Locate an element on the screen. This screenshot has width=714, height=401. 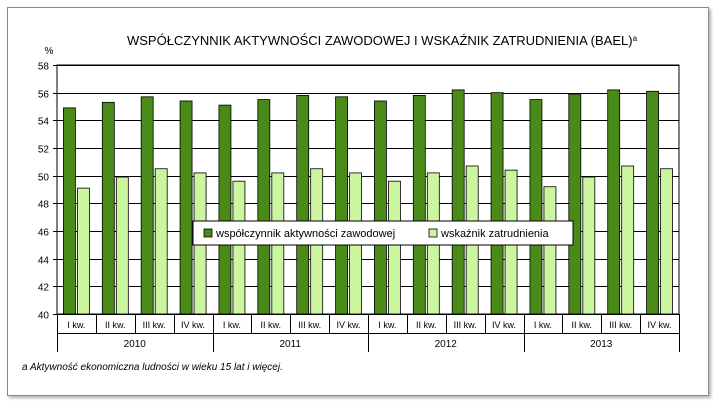
y-tick-label: 50 is located at coordinates (44, 178).